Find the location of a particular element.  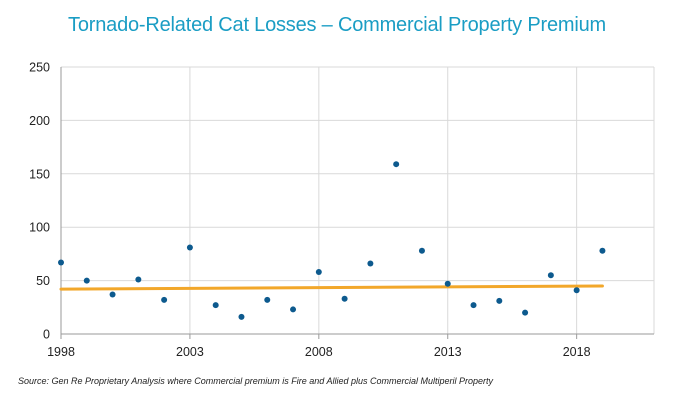

y-tick-label: 100 is located at coordinates (39, 228).